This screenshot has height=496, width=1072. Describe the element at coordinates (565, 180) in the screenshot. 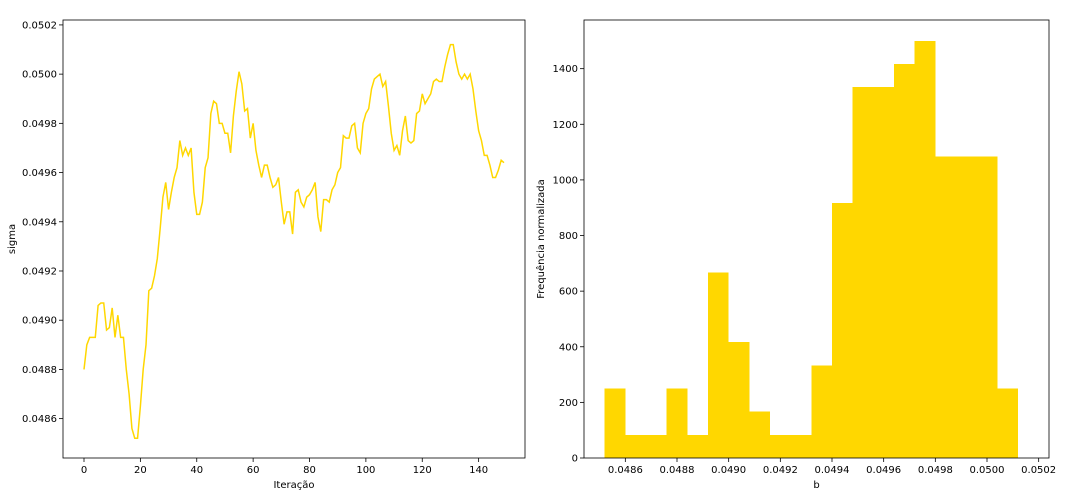

I see `y-tick-label: 1000` at that location.